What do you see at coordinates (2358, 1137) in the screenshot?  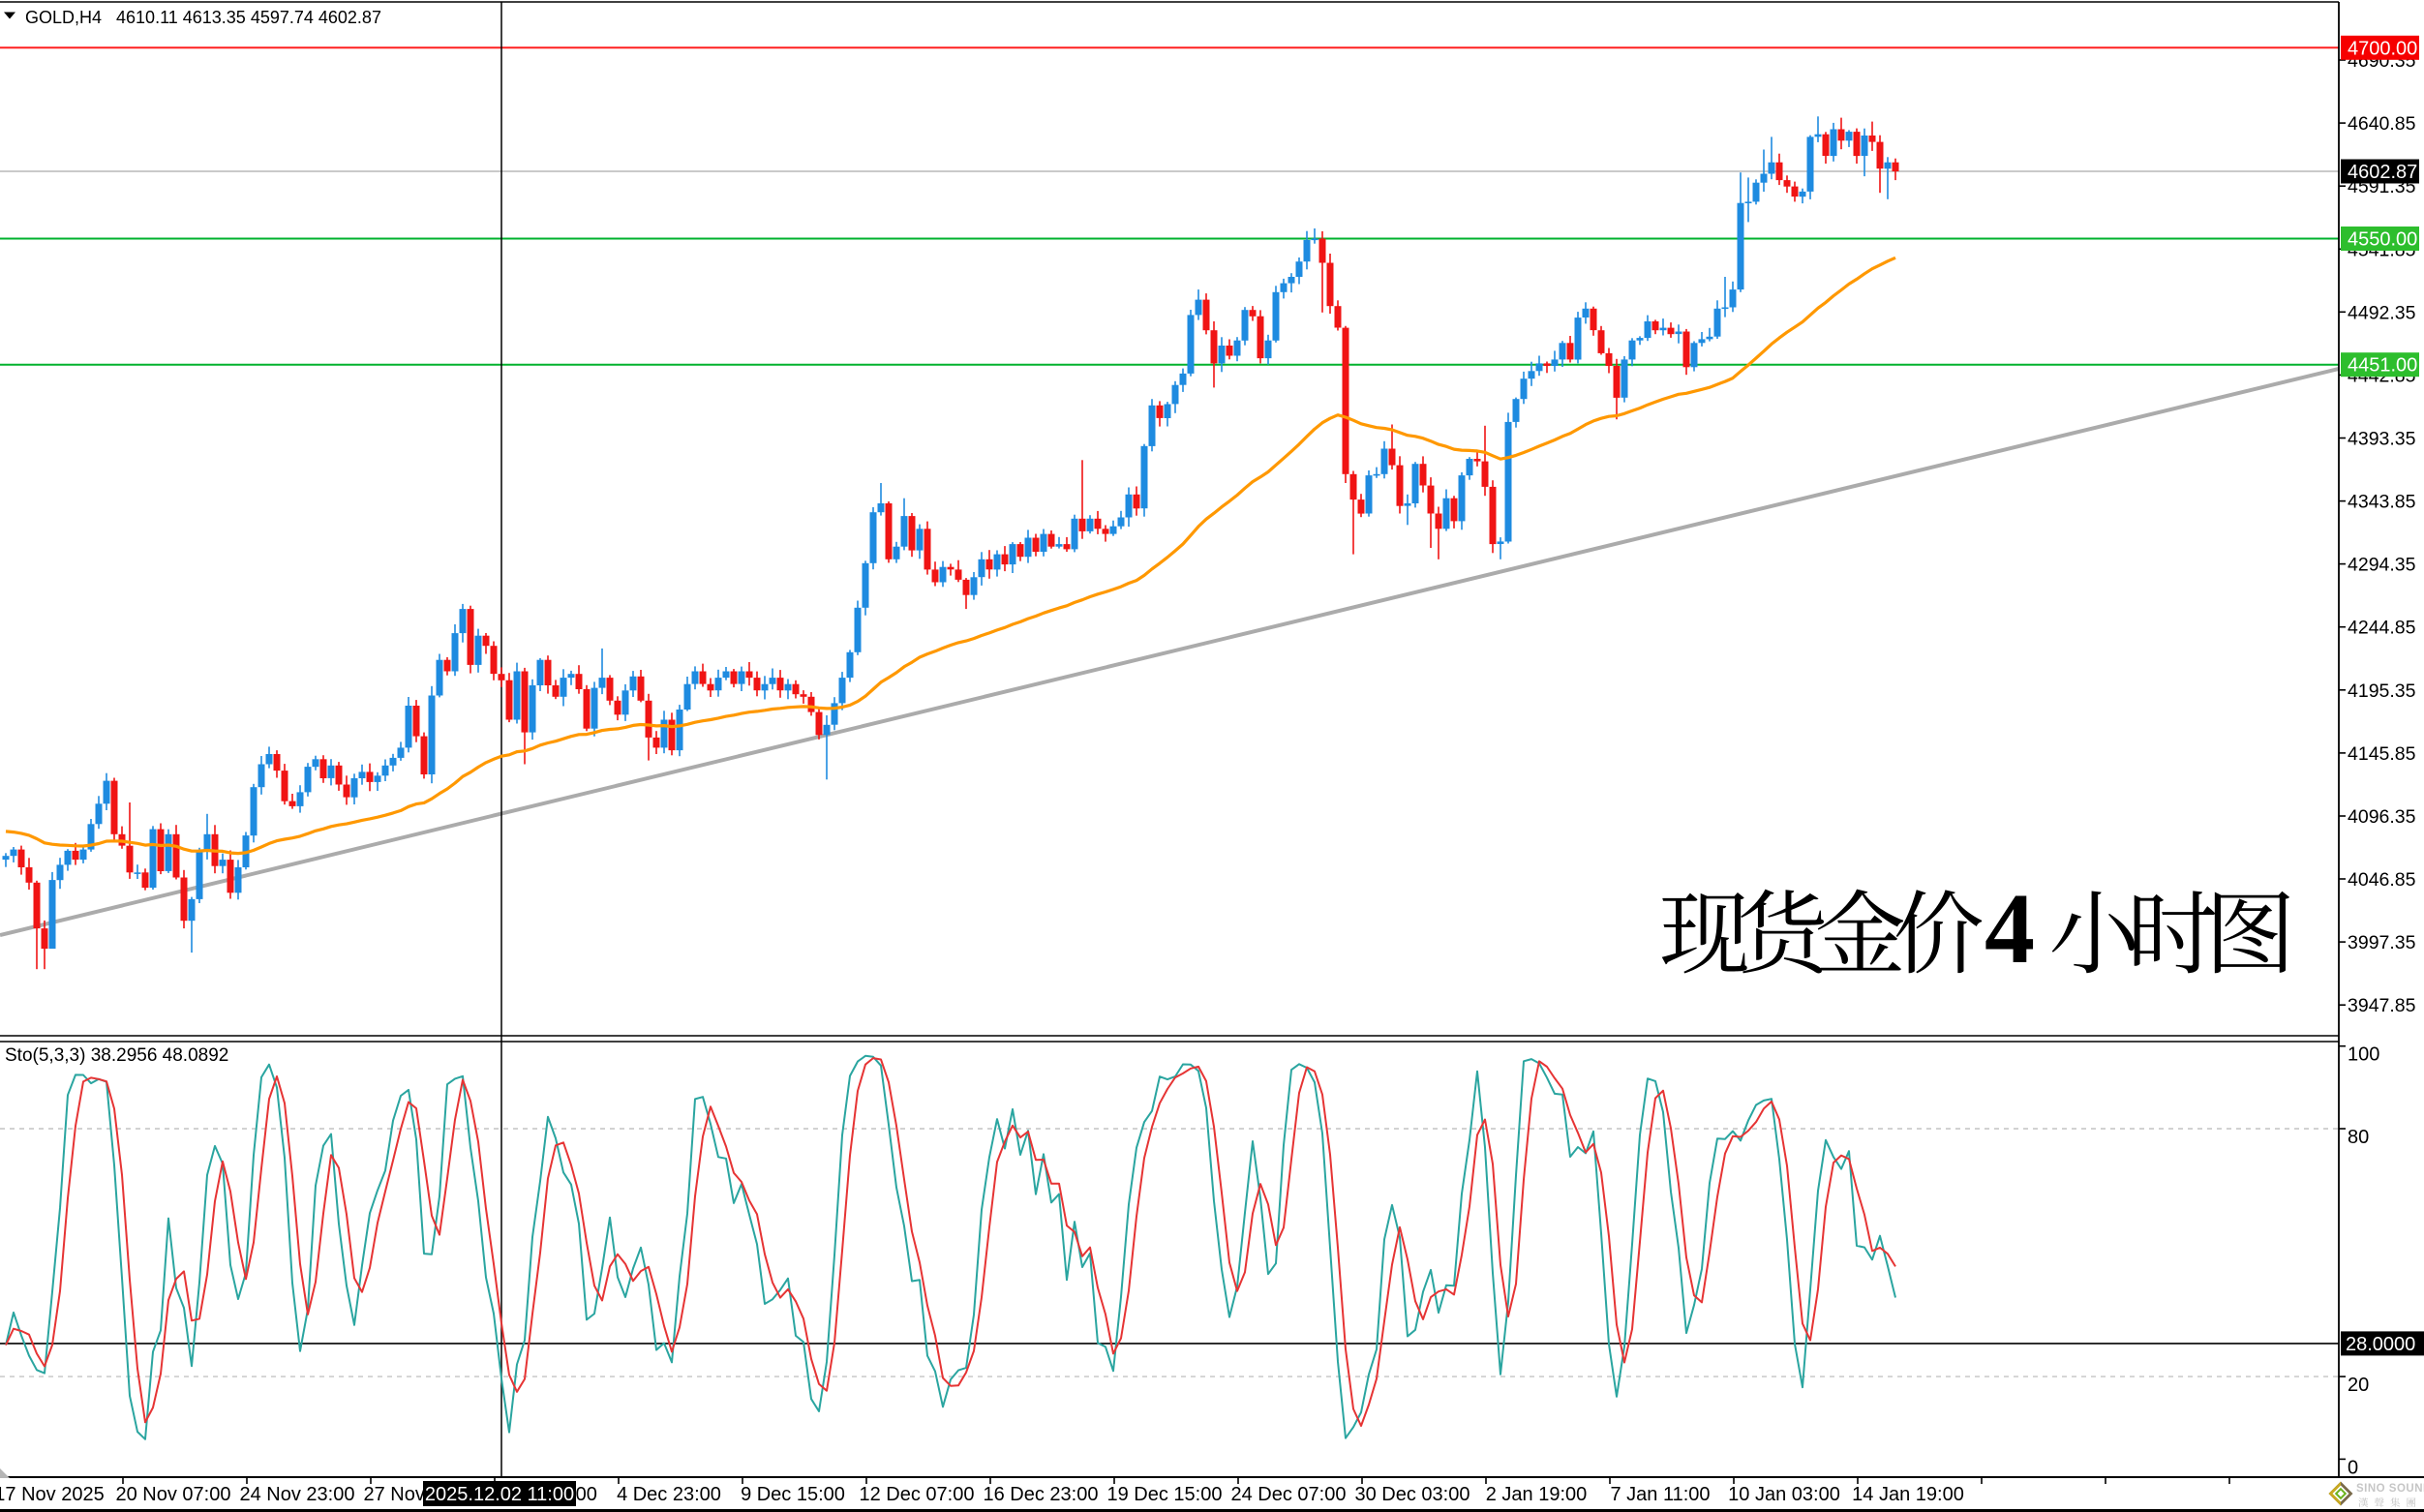 I see `svg-text: 80` at bounding box center [2358, 1137].